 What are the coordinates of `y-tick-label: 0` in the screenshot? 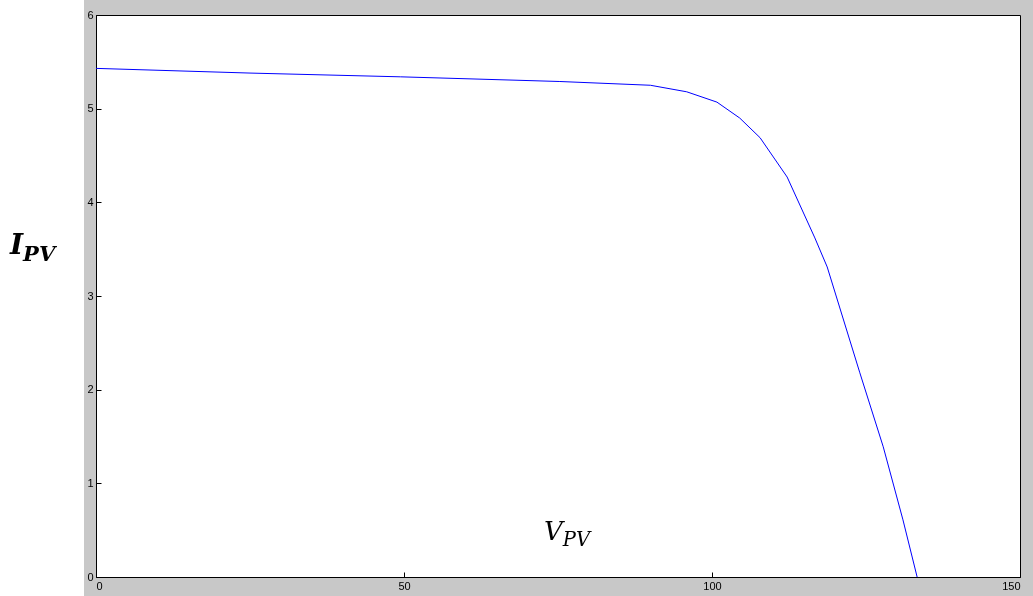 It's located at (90, 576).